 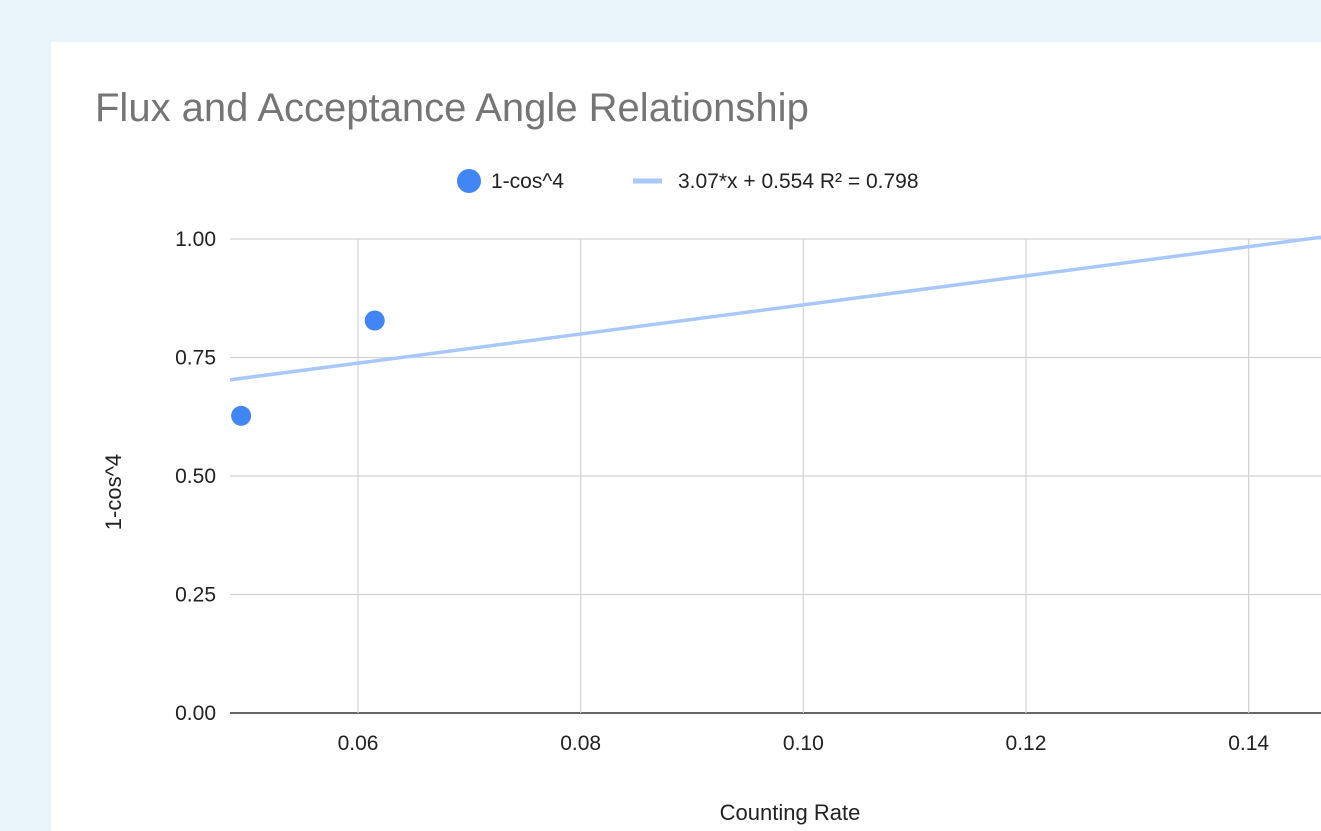 I want to click on y-tick-label: 1.00, so click(x=195, y=239).